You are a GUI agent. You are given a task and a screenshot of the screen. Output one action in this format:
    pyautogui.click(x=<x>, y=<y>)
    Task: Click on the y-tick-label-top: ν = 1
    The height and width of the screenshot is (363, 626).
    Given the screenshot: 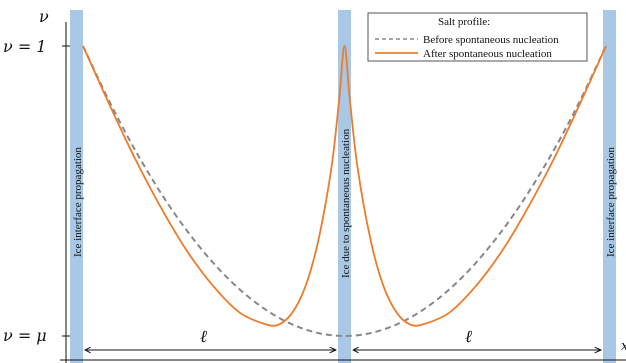 What is the action you would take?
    pyautogui.click(x=24, y=46)
    